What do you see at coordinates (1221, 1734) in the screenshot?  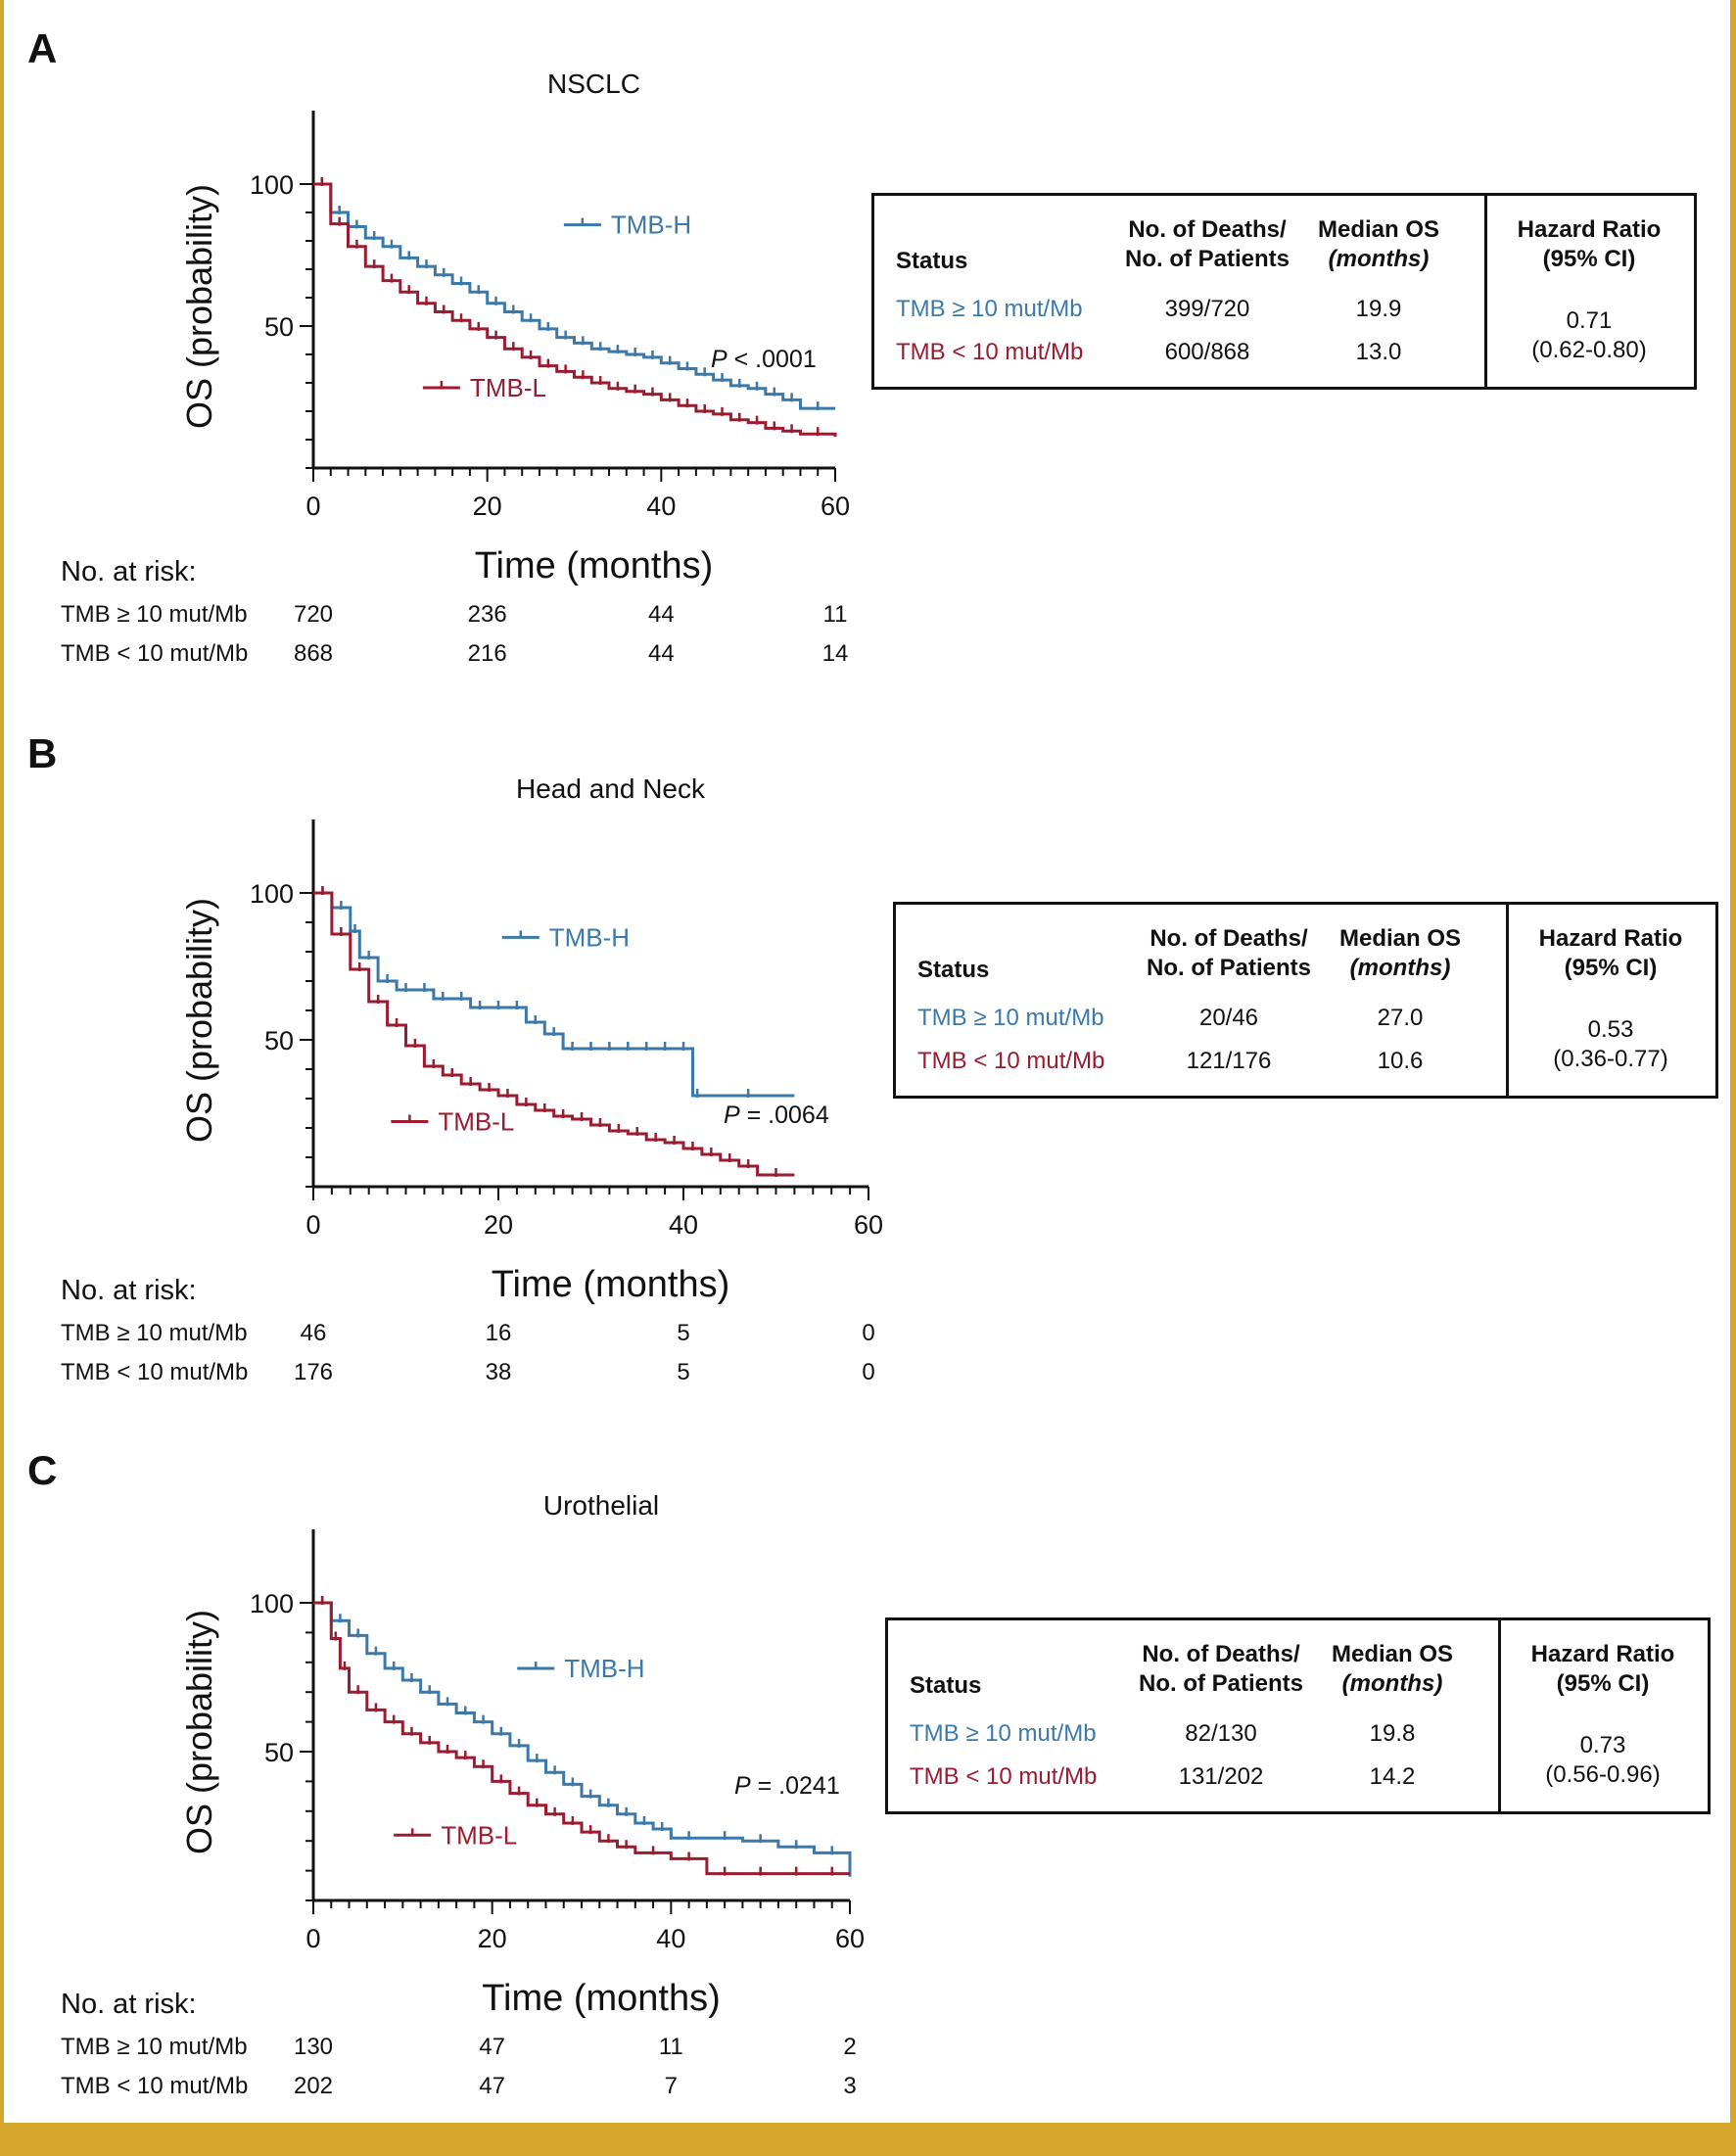 I see `table-high-deaths: 82/130` at bounding box center [1221, 1734].